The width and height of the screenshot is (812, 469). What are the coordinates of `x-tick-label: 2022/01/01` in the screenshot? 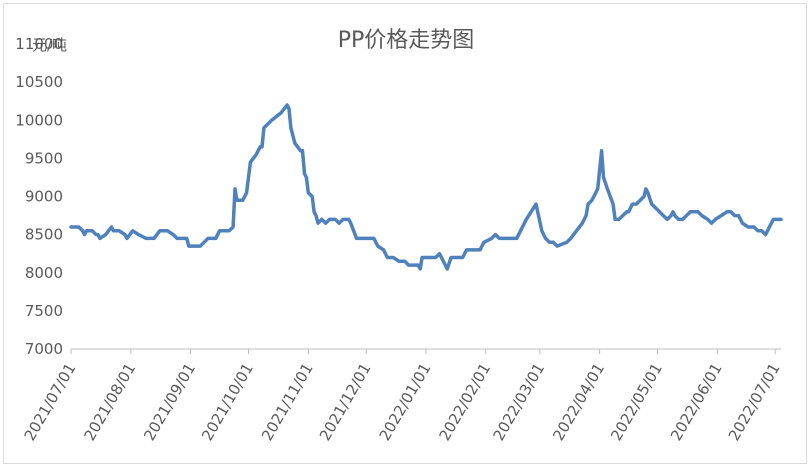 It's located at (405, 402).